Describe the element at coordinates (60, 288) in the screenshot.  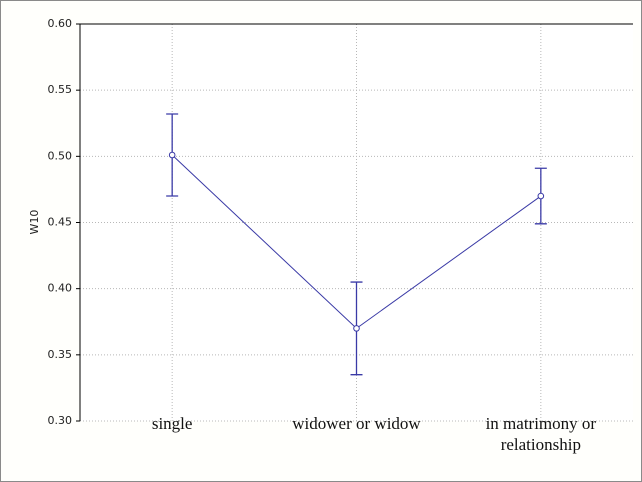
I see `y-tick-label: 0.40` at that location.